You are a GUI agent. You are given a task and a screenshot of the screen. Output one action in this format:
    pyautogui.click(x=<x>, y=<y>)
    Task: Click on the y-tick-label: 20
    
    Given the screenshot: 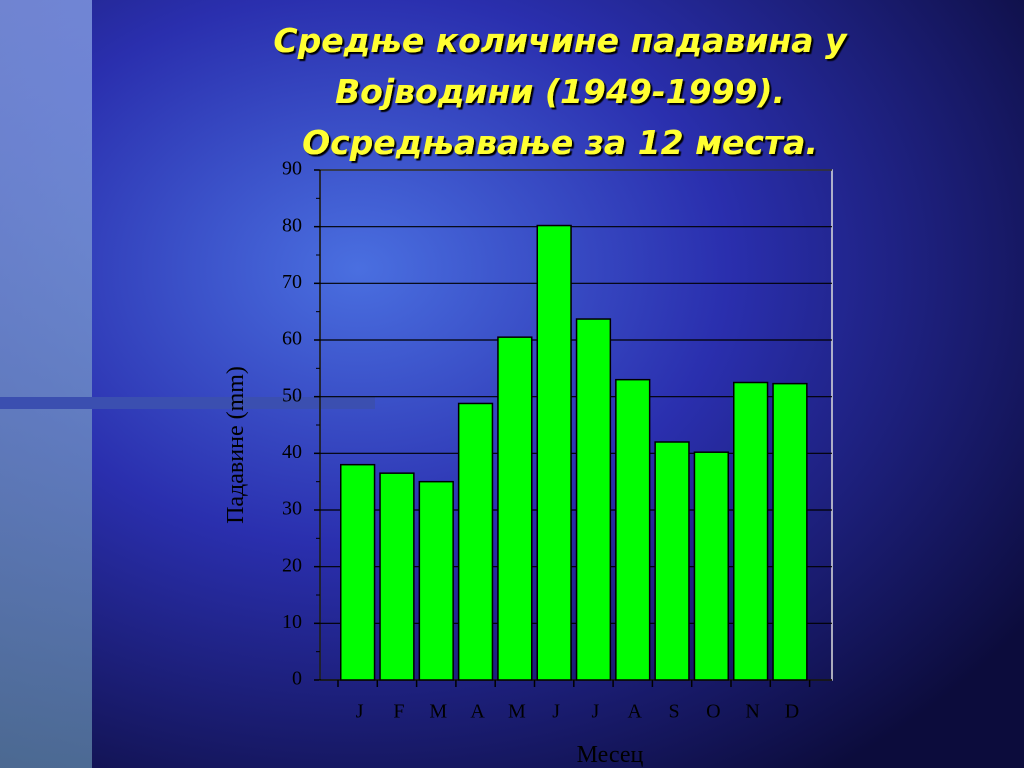 What is the action you would take?
    pyautogui.click(x=292, y=565)
    